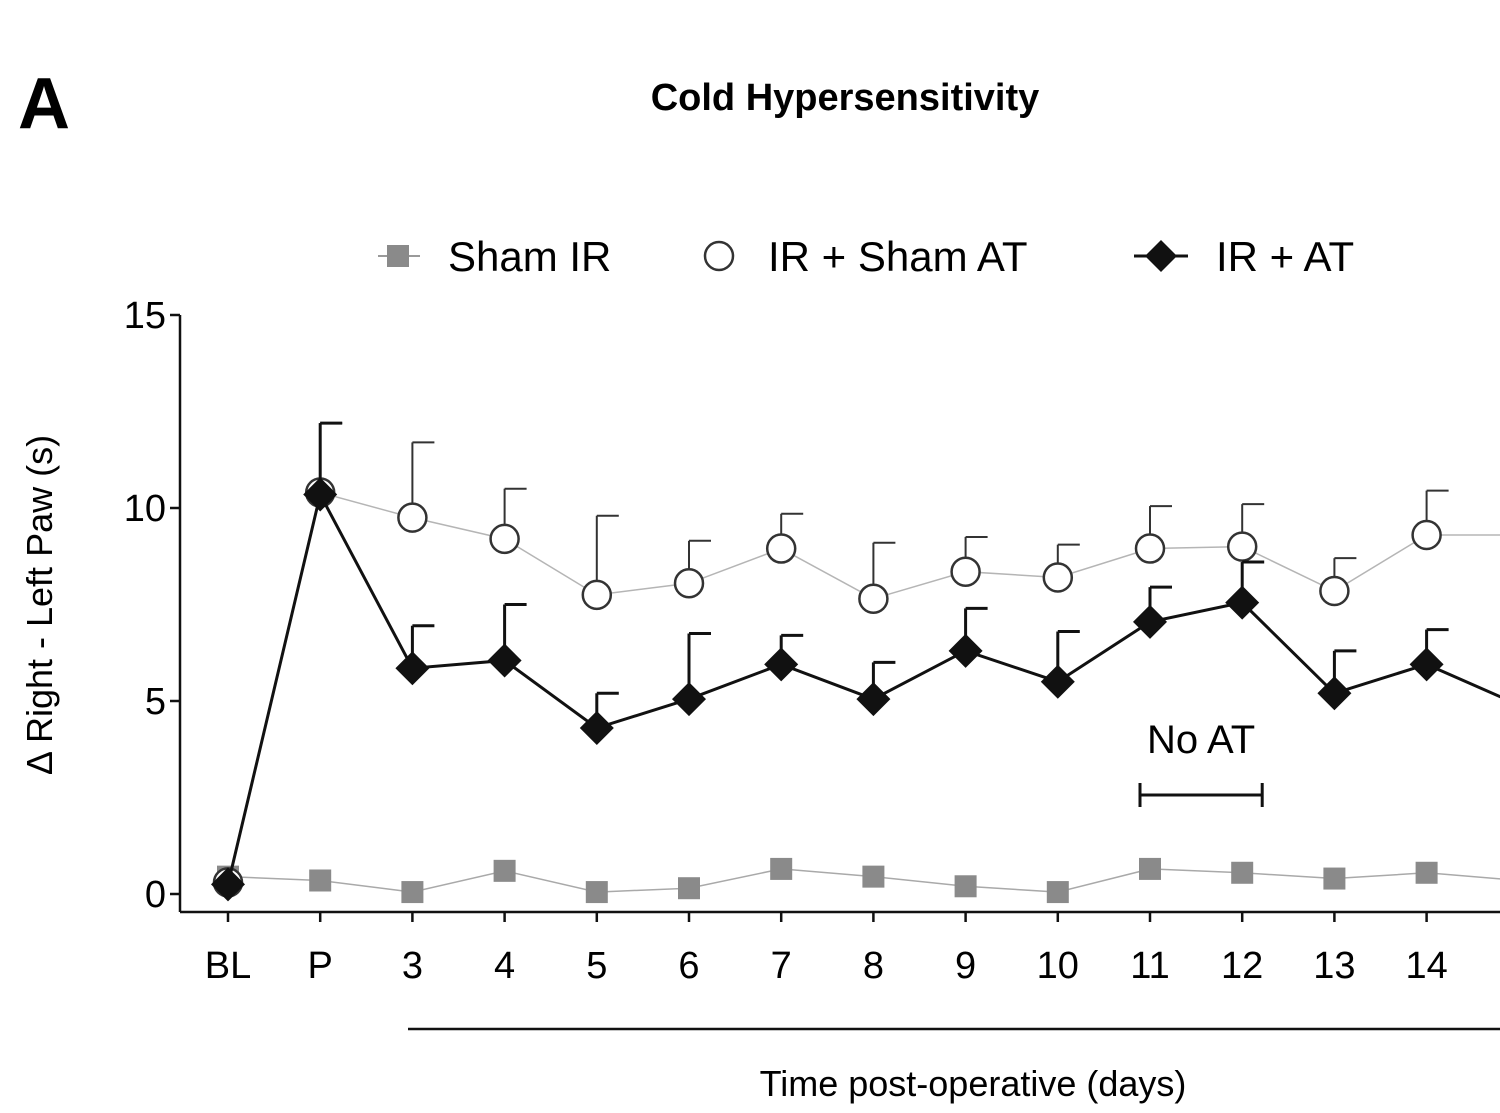 The image size is (1500, 1113). What do you see at coordinates (1499, 966) in the screenshot?
I see `x-tick-label: 15` at bounding box center [1499, 966].